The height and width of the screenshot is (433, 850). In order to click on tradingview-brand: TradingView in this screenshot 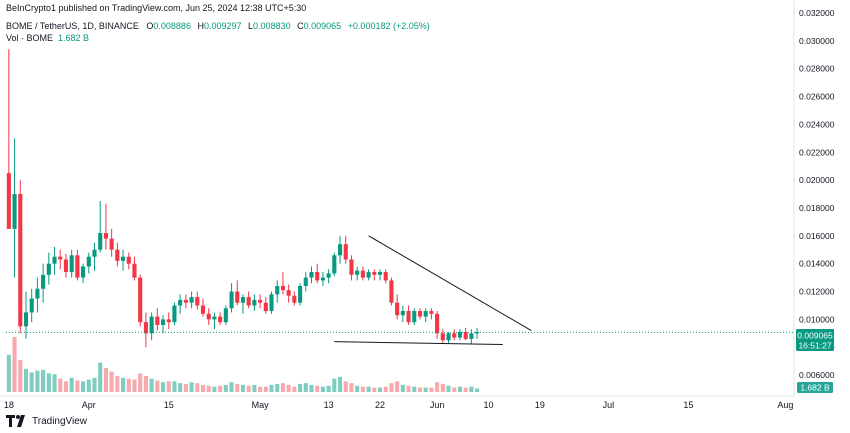, I will do `click(60, 421)`.